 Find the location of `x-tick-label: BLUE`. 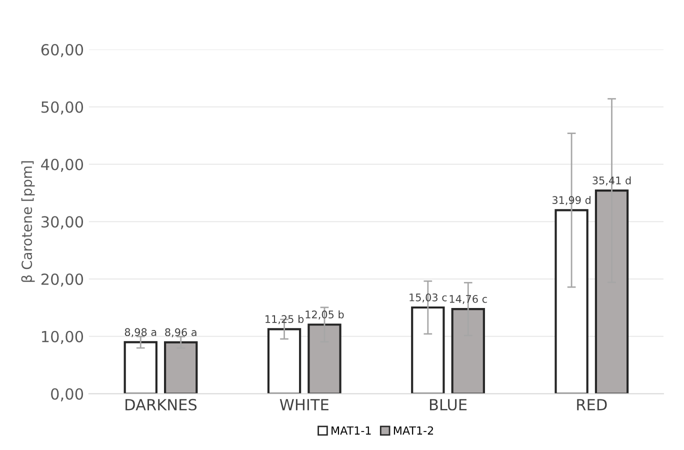

x-tick-label: BLUE is located at coordinates (448, 404).